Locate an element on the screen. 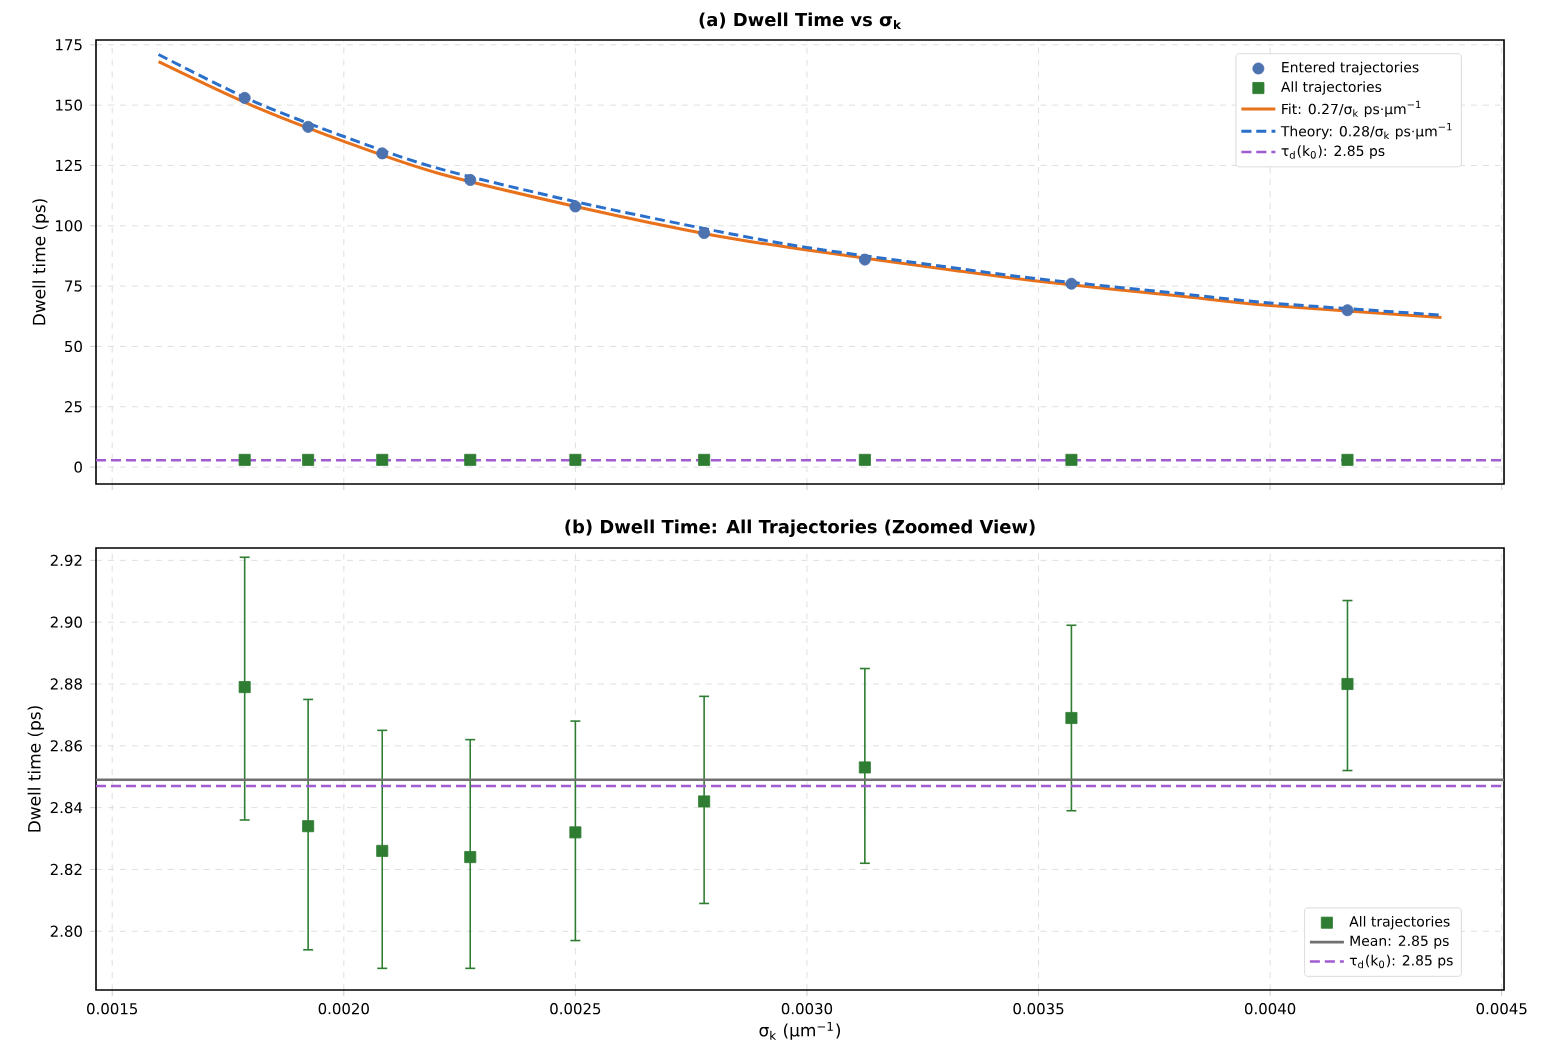  chart-title: (a) Dwell Time vs σ$_{k}$ is located at coordinates (800, 20).